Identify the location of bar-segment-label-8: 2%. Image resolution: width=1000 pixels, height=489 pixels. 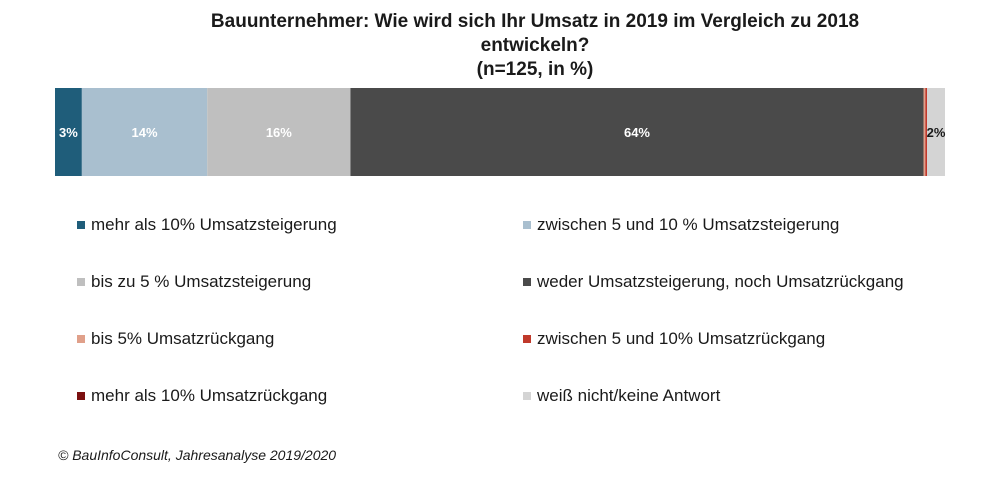
(936, 132).